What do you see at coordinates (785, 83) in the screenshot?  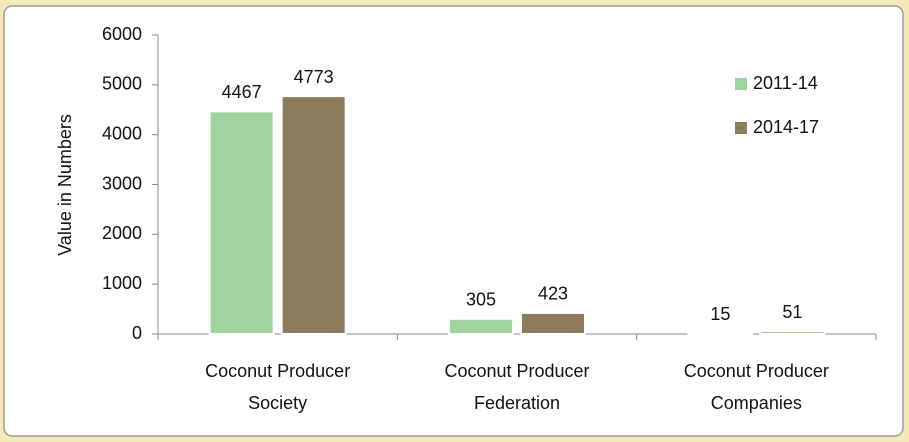 I see `legend-label: 2011-14` at bounding box center [785, 83].